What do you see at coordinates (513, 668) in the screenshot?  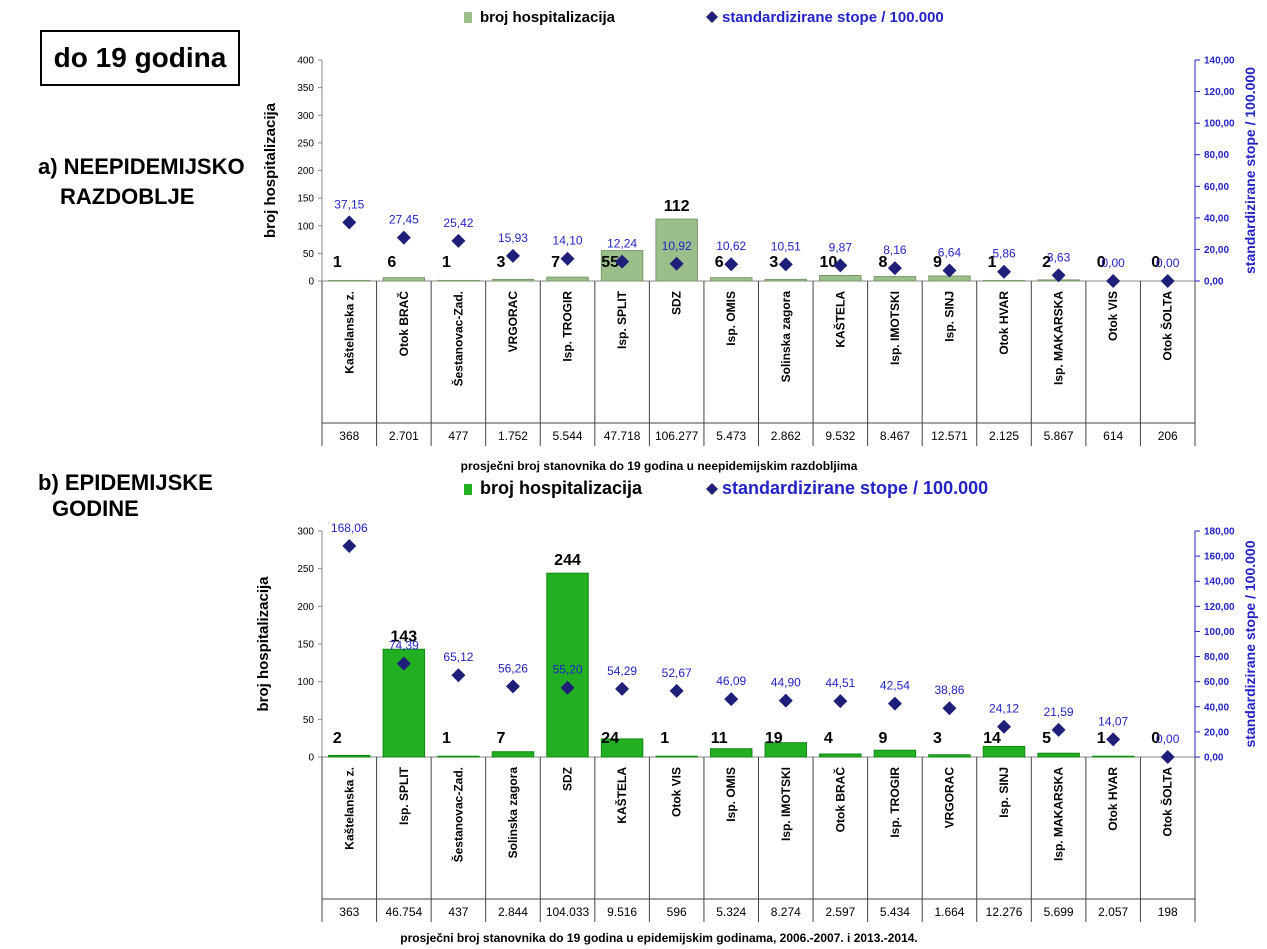 I see `rate-label: 56,26` at bounding box center [513, 668].